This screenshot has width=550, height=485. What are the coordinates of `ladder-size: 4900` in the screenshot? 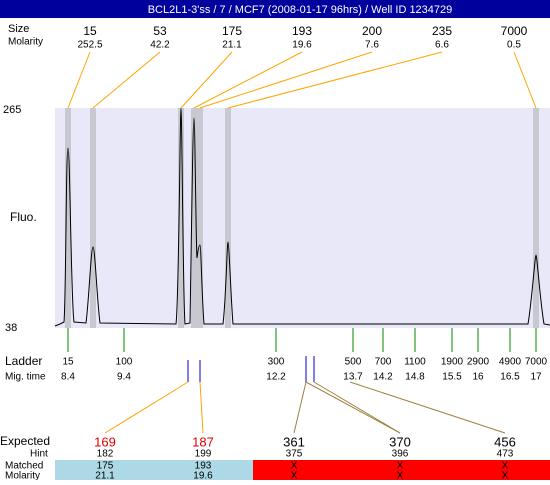 It's located at (510, 362).